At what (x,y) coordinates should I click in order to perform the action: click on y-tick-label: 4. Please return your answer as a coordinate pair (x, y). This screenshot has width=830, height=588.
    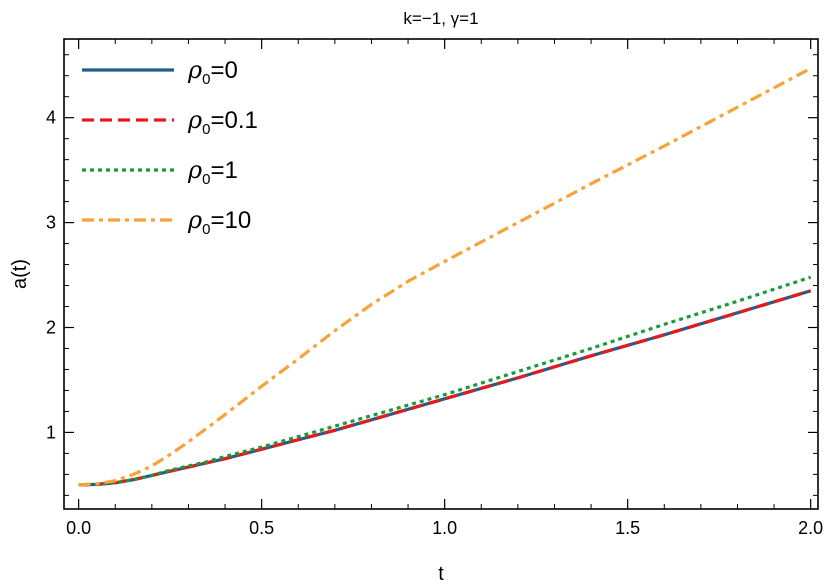
    Looking at the image, I should click on (51, 118).